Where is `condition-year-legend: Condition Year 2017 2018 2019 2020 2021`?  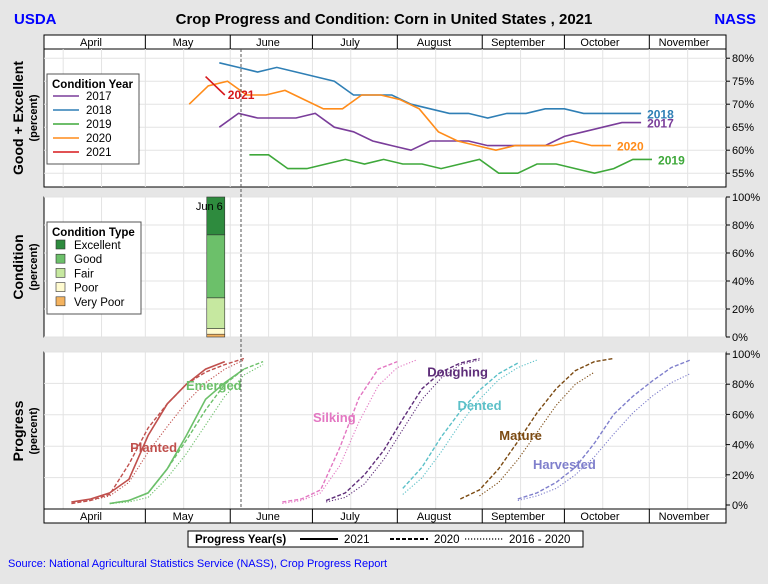
condition-year-legend: Condition Year 2017 2018 2019 2020 2021 is located at coordinates (93, 119).